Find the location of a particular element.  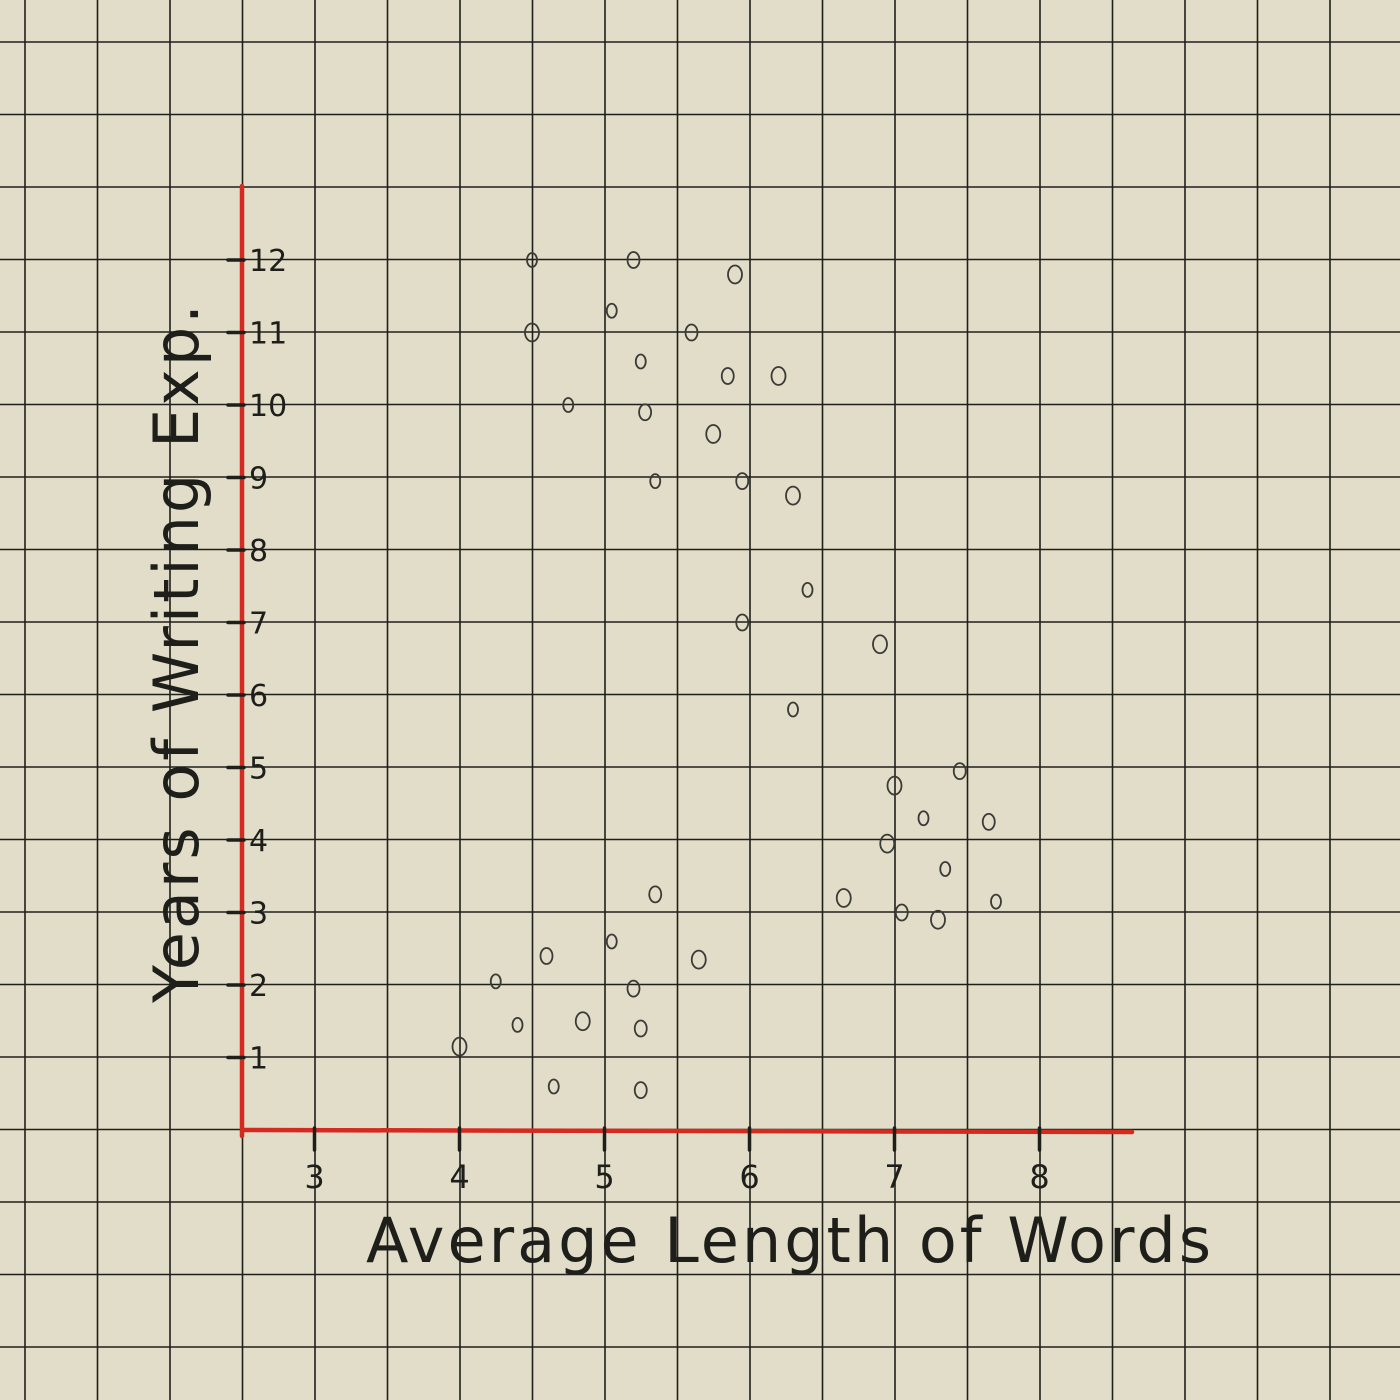

y-tick-label: 6 is located at coordinates (258, 696).